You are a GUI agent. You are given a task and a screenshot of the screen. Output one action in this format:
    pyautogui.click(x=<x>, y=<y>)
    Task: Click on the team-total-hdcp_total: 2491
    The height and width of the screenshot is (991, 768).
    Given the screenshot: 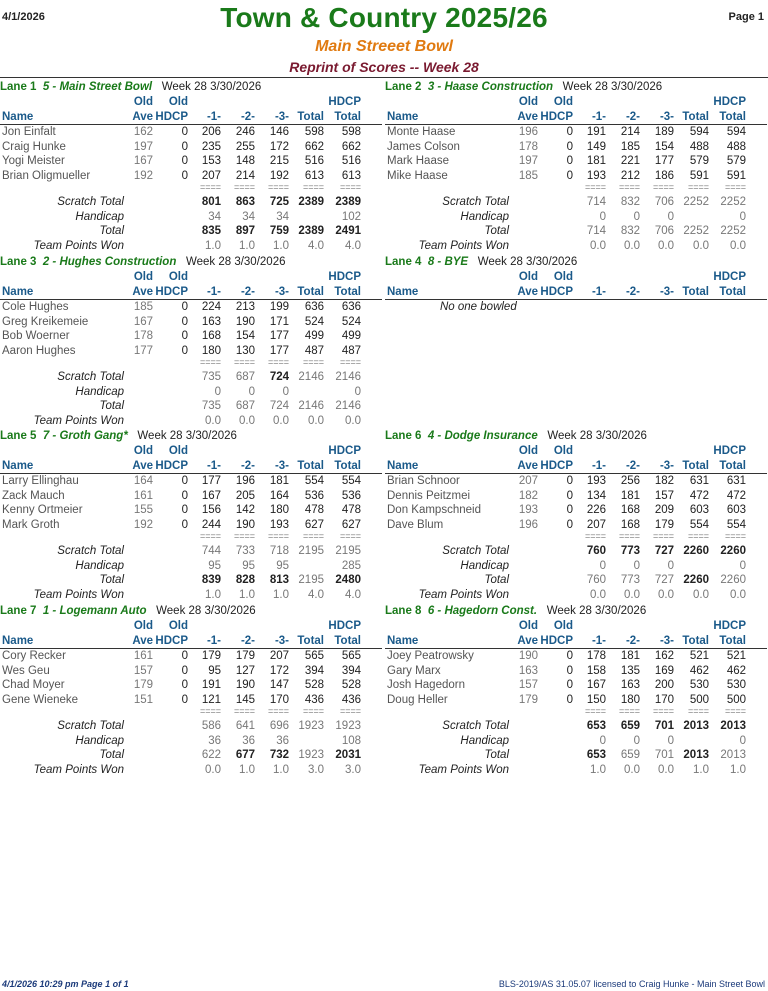 What is the action you would take?
    pyautogui.click(x=348, y=231)
    